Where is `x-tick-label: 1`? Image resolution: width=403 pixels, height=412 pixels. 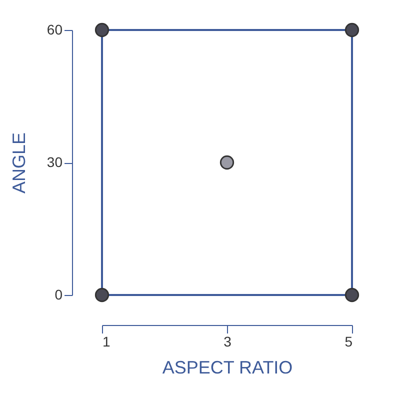 x-tick-label: 1 is located at coordinates (106, 342).